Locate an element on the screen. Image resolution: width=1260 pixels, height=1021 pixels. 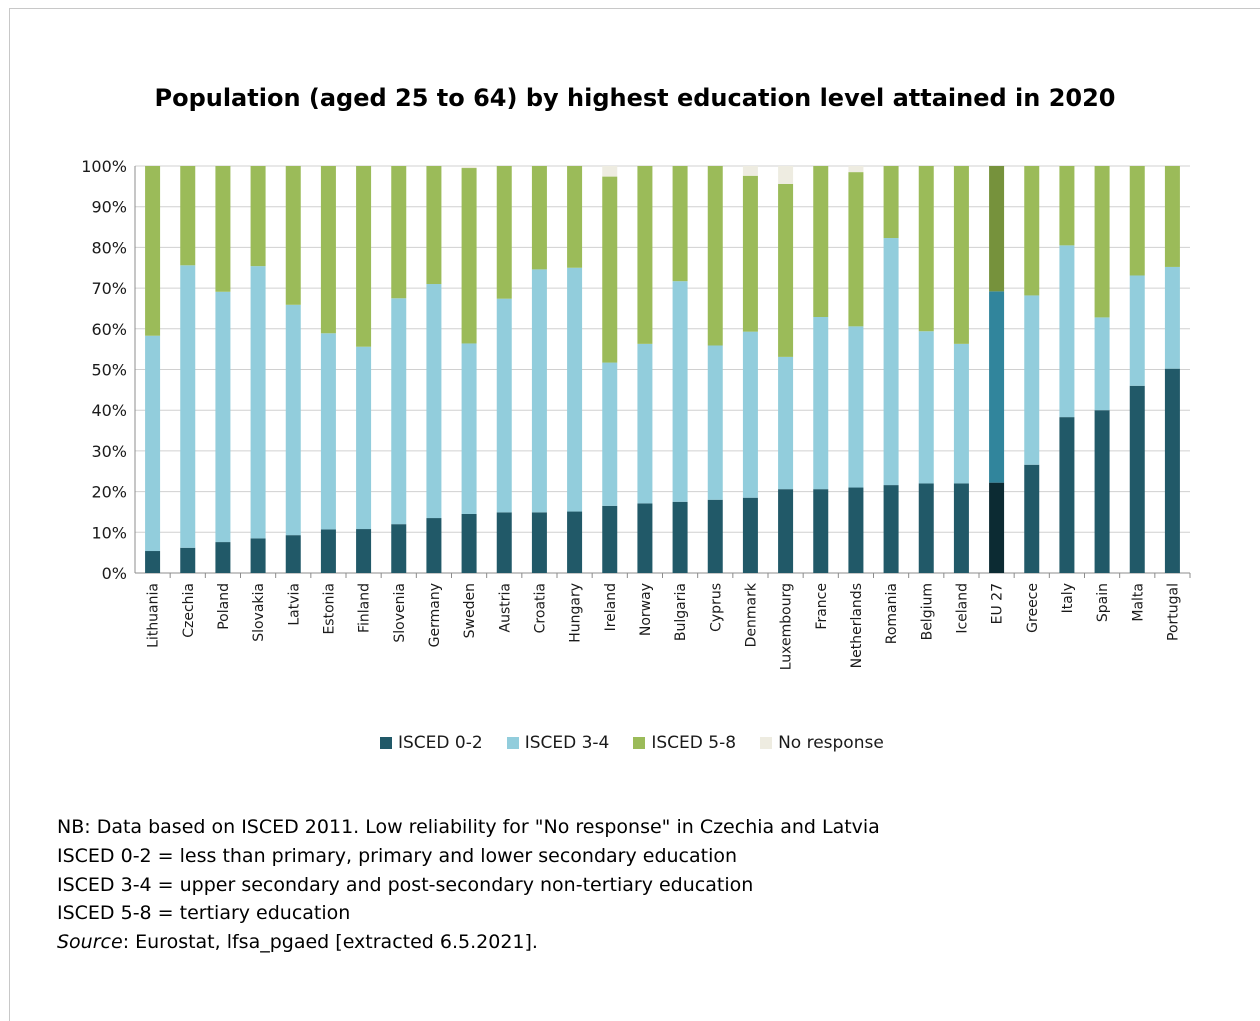
legend-label-isced-0-2: ISCED 0-2 is located at coordinates (440, 743).